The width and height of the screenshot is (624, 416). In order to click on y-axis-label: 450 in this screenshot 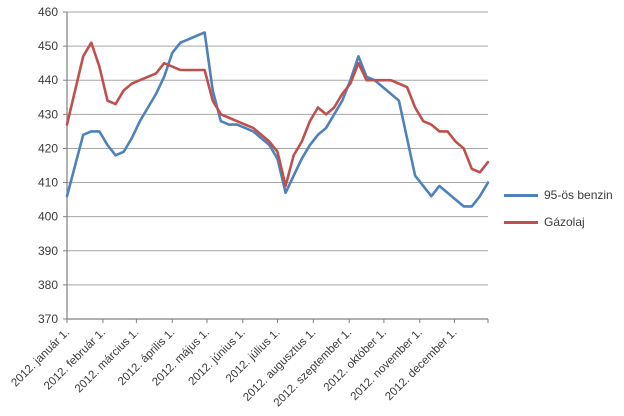, I will do `click(48, 46)`.